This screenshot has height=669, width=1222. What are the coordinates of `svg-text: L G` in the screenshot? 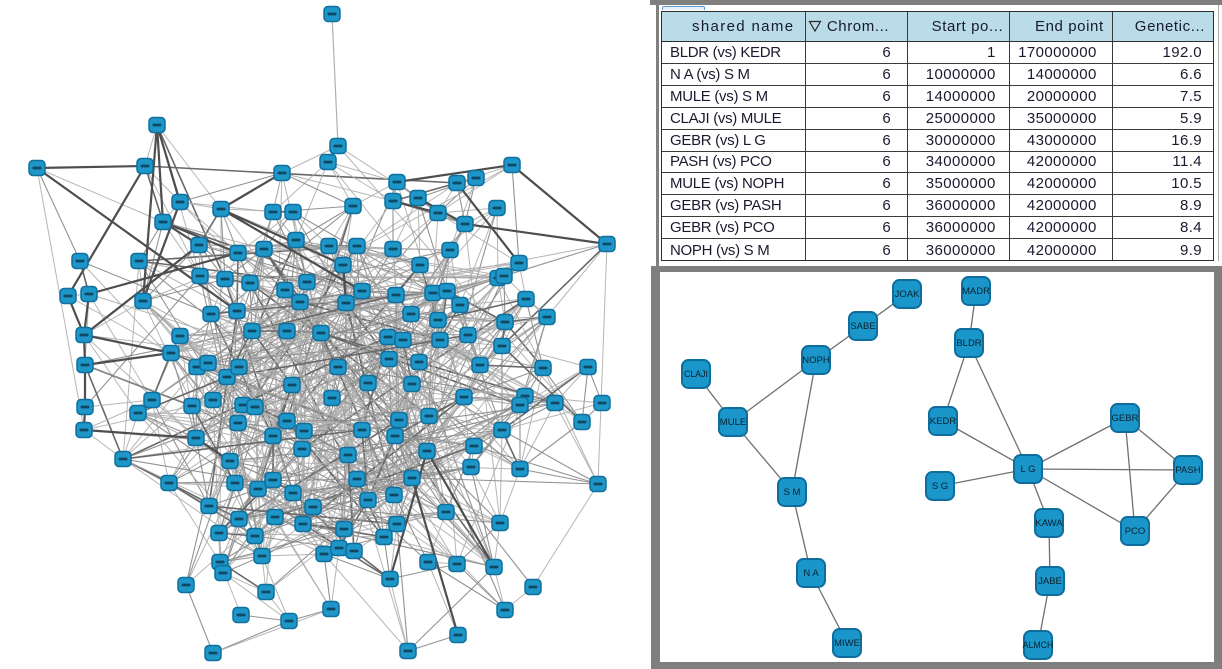 It's located at (1028, 469).